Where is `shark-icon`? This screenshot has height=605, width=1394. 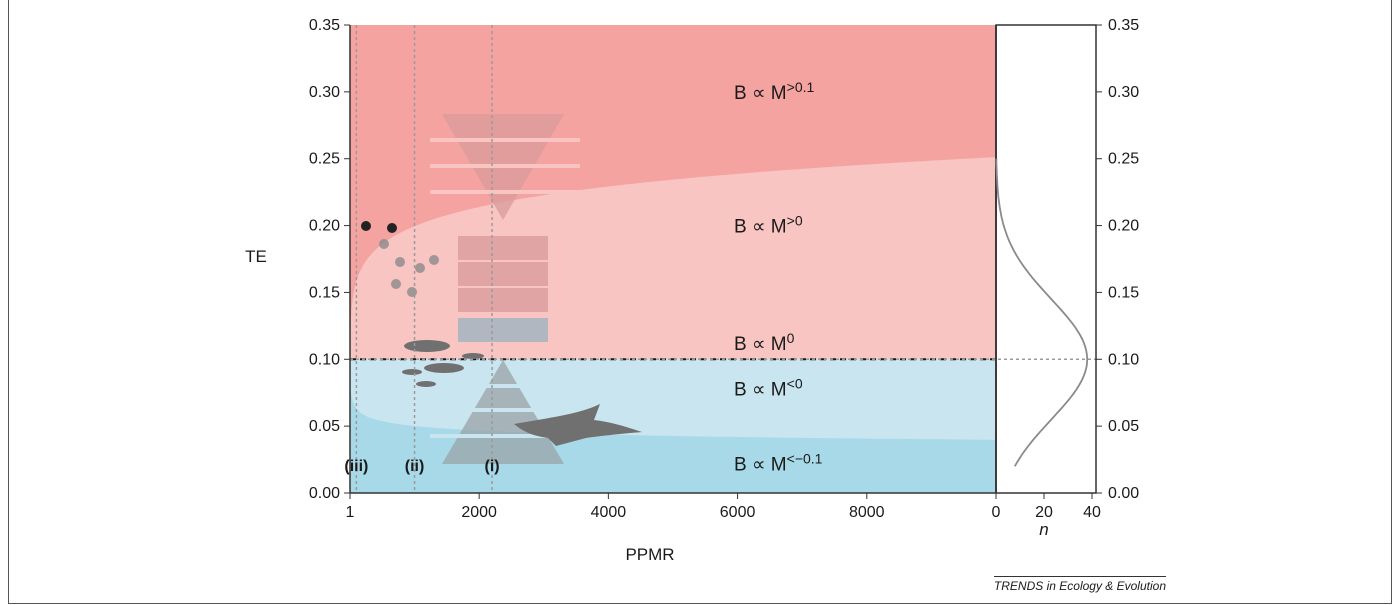 shark-icon is located at coordinates (578, 425).